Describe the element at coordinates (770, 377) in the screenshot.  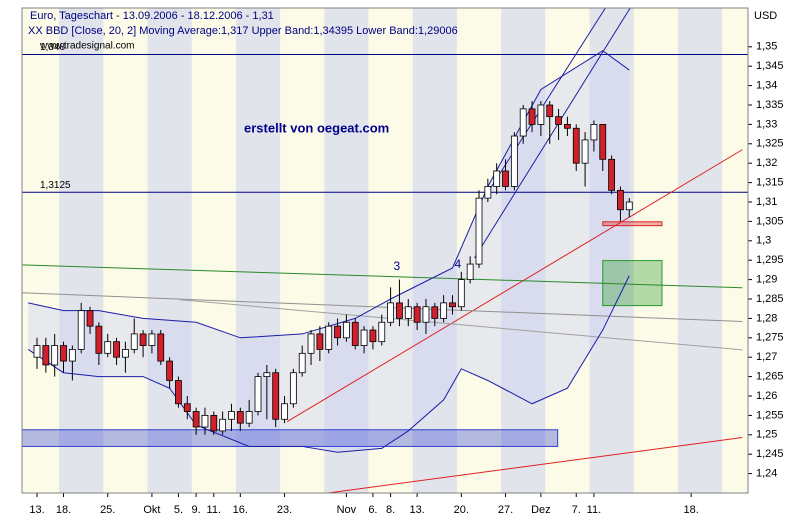
I see `y-tick-label: 1,265` at that location.